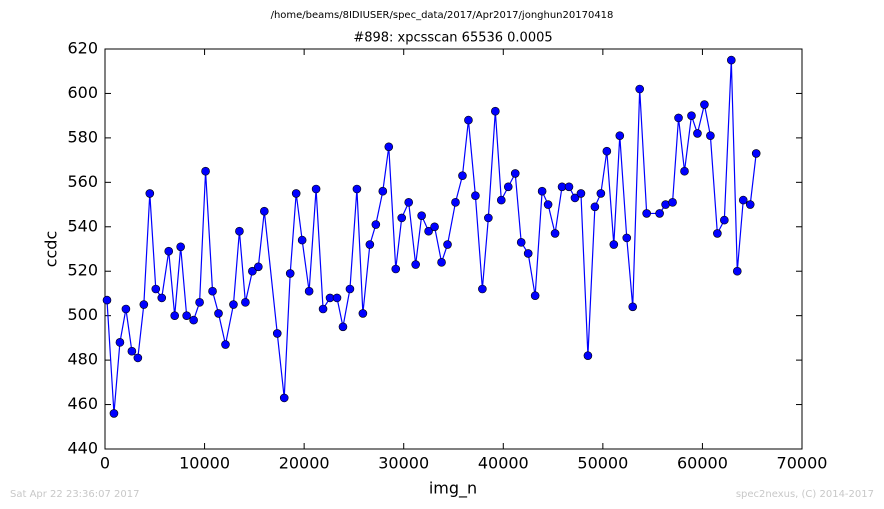  Describe the element at coordinates (805, 494) in the screenshot. I see `credit: spec2nexus, (C) 2014-2017` at that location.